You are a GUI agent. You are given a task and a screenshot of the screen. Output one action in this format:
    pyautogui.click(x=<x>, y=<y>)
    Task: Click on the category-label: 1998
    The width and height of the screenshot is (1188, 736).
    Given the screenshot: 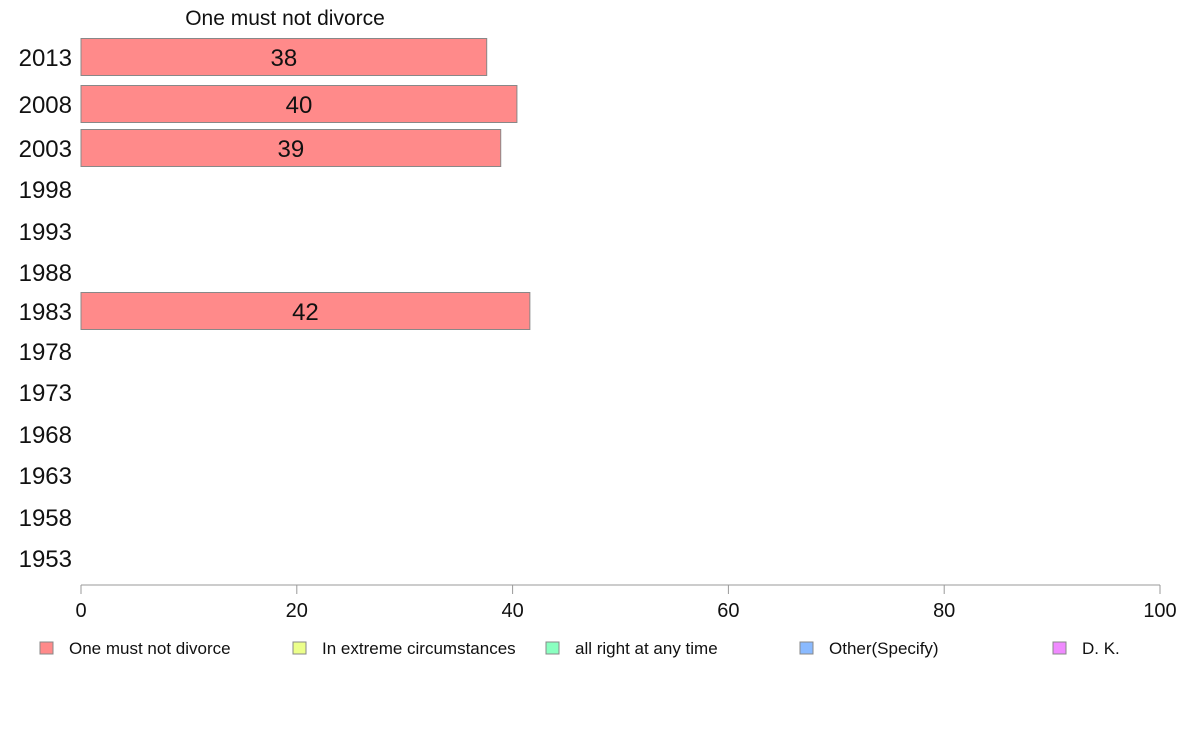 What is the action you would take?
    pyautogui.click(x=45, y=190)
    